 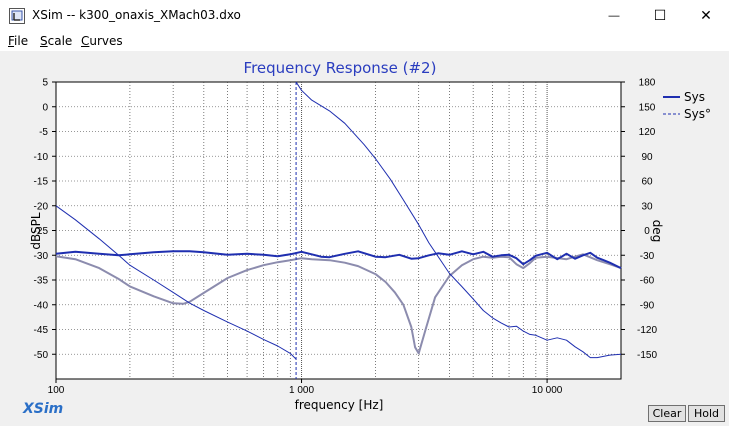 What do you see at coordinates (41, 157) in the screenshot?
I see `y-tick-label: -10` at bounding box center [41, 157].